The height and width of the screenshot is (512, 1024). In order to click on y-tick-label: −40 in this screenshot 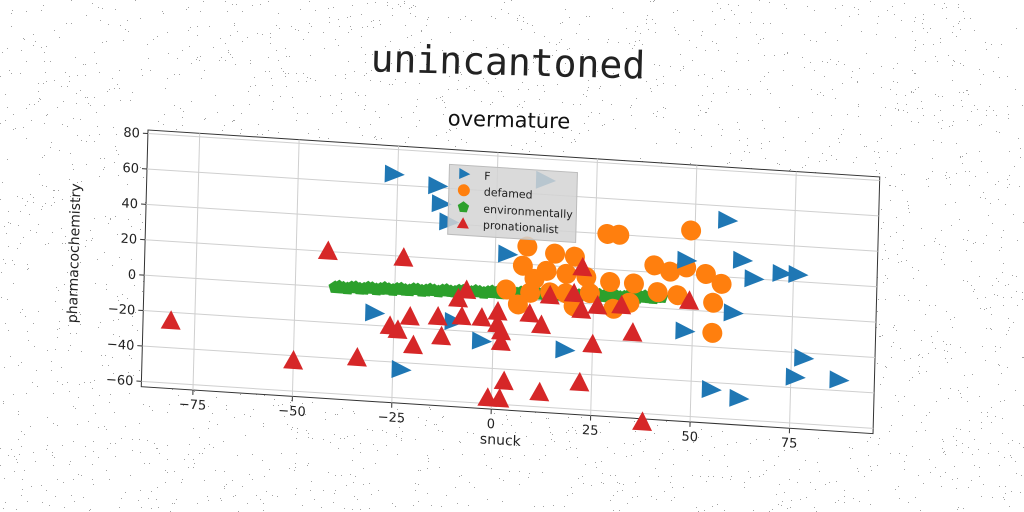, I will do `click(121, 345)`.